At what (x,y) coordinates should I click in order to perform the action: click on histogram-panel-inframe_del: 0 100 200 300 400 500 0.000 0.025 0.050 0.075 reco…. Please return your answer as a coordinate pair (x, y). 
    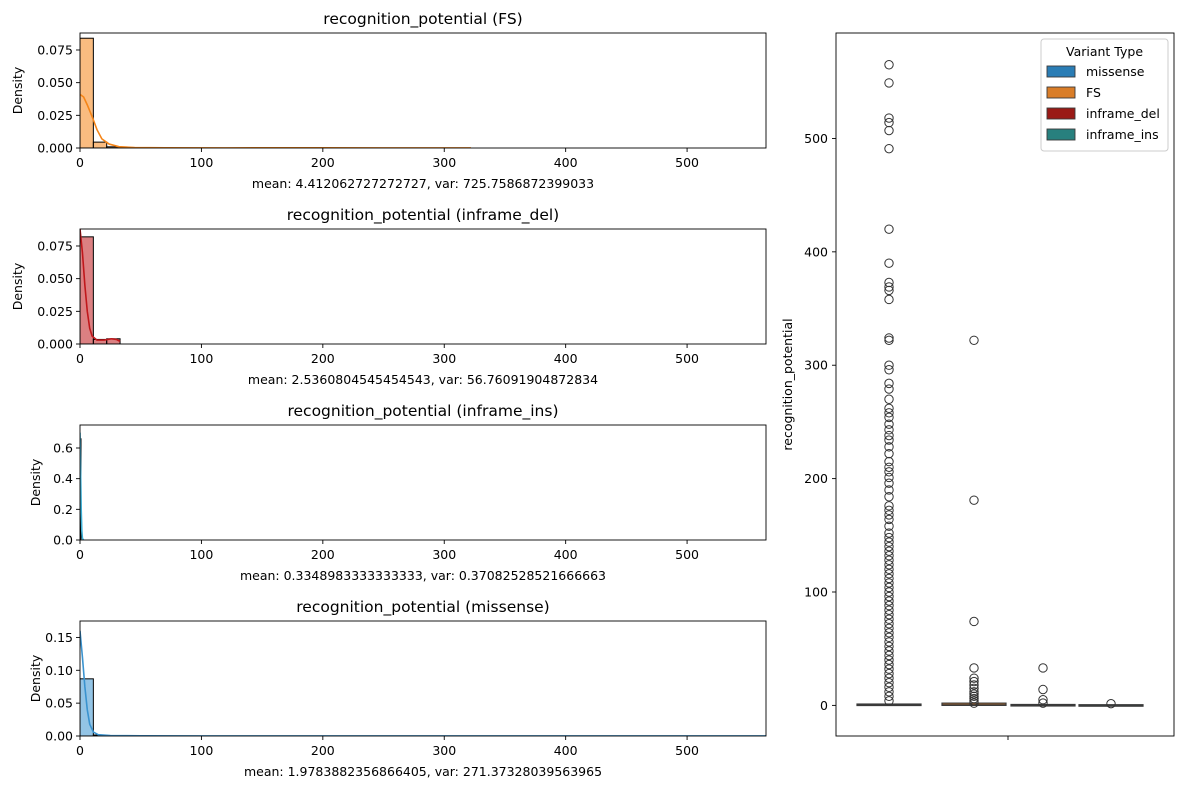
    Looking at the image, I should click on (388, 296).